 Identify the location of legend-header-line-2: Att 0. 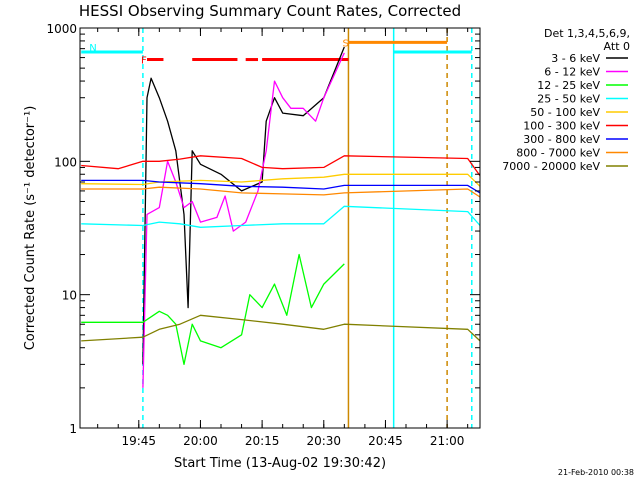
(617, 46).